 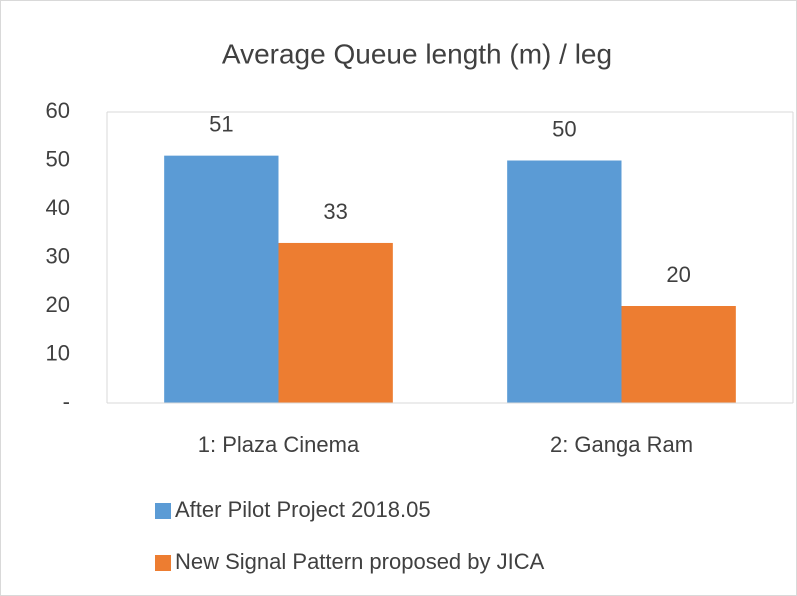 I want to click on chart-title: Average Queue length (m) / leg, so click(x=417, y=53).